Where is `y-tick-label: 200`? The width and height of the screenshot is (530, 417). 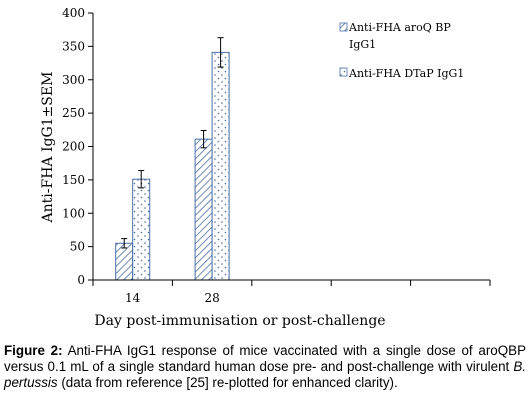
y-tick-label: 200 is located at coordinates (73, 147).